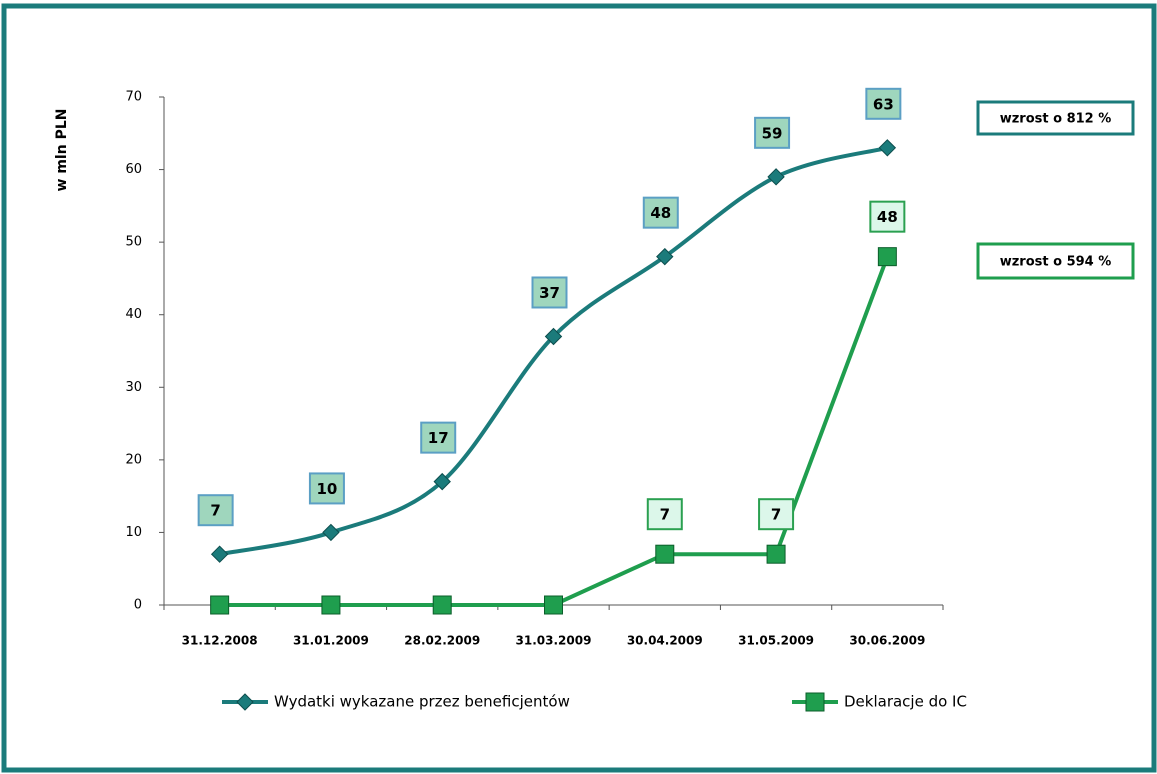 Image resolution: width=1157 pixels, height=774 pixels. I want to click on y-tick-label: 10, so click(133, 532).